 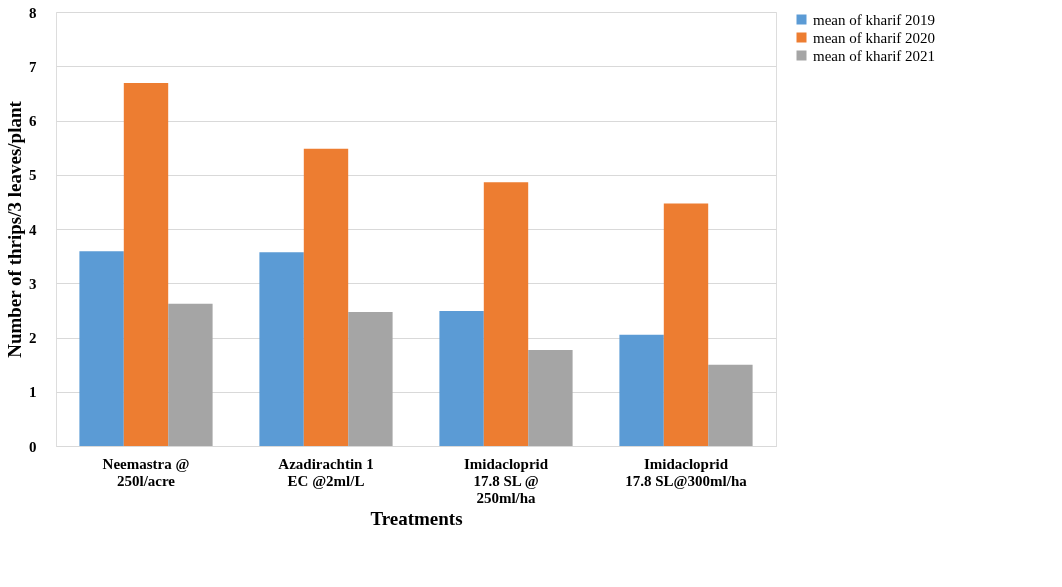 What do you see at coordinates (33, 121) in the screenshot?
I see `y-tick-label: 6` at bounding box center [33, 121].